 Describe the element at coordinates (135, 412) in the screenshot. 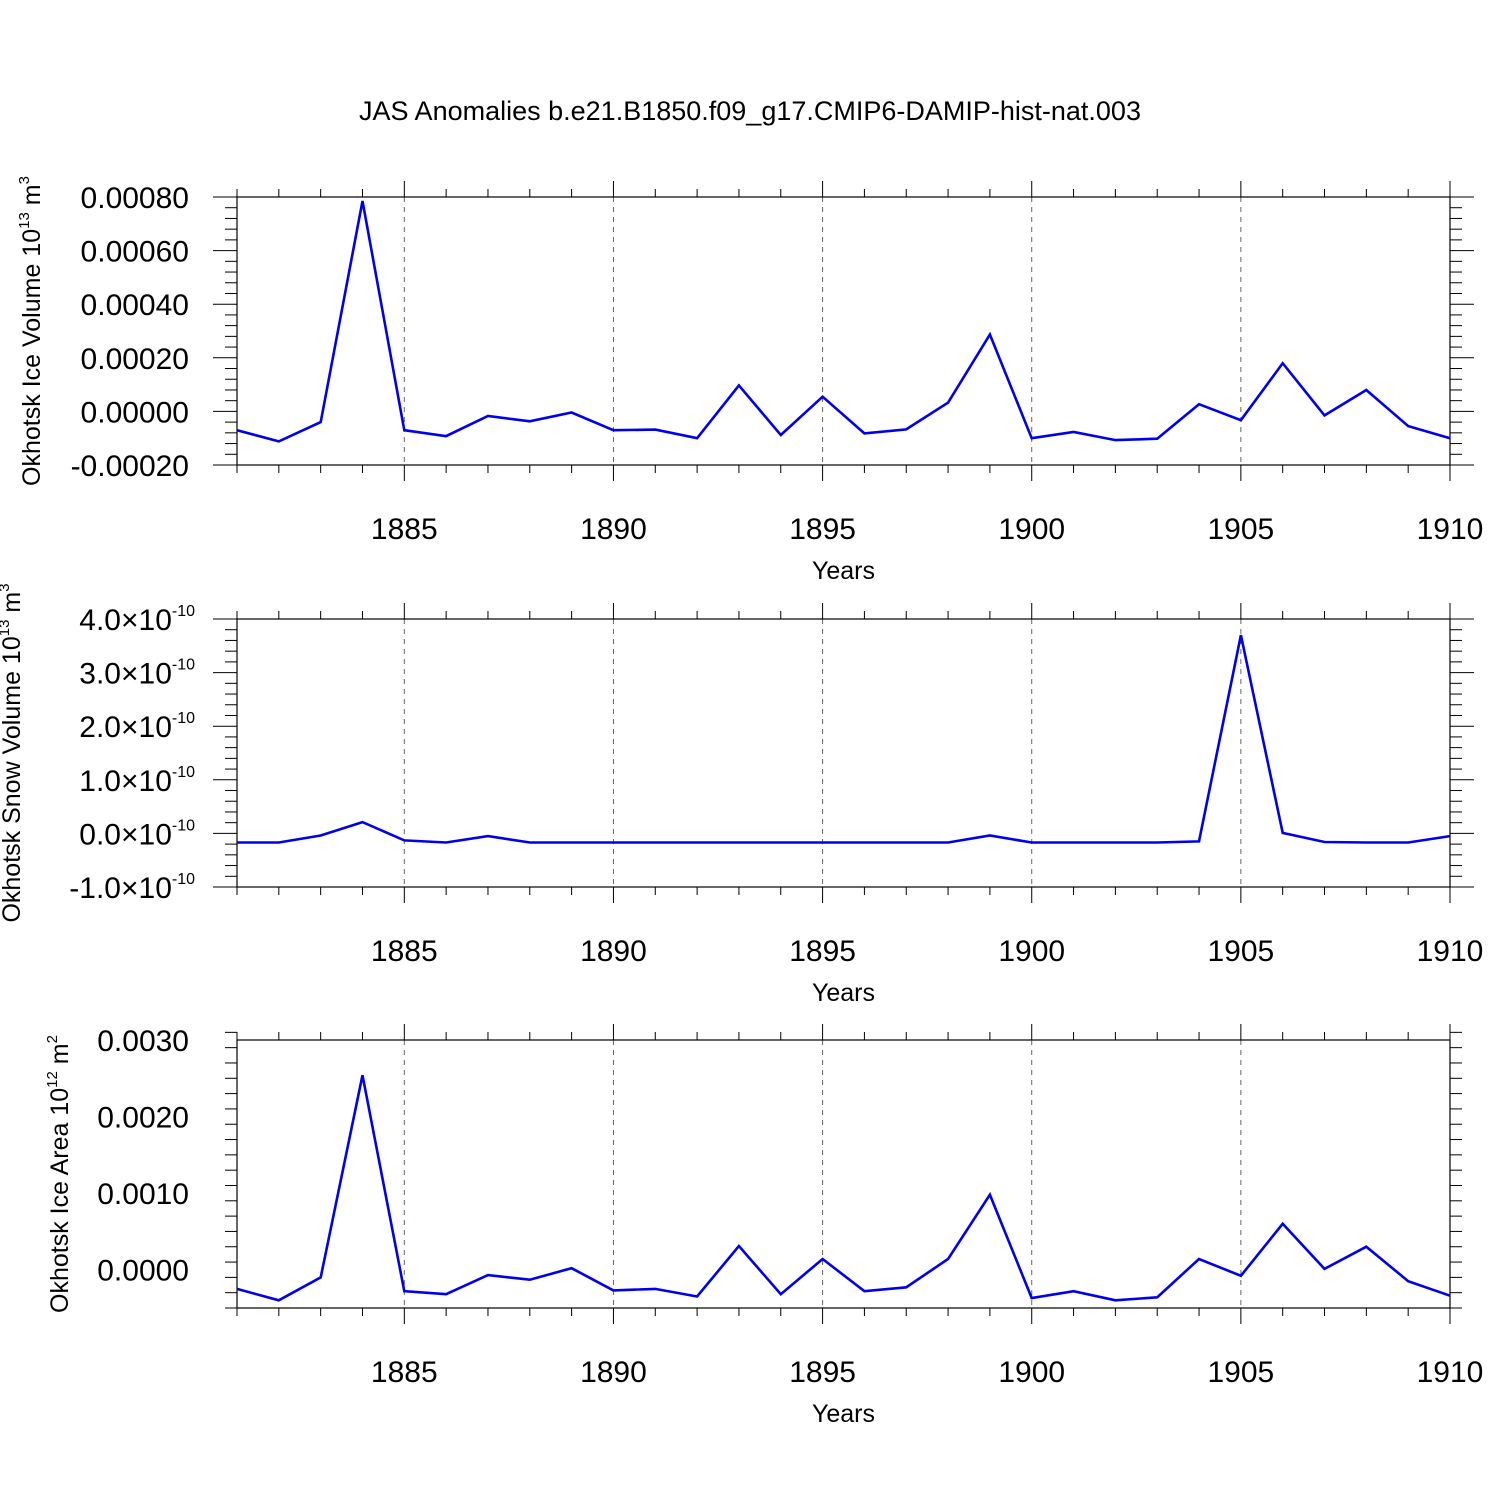

I see `y-tick-label: 0.00000` at that location.